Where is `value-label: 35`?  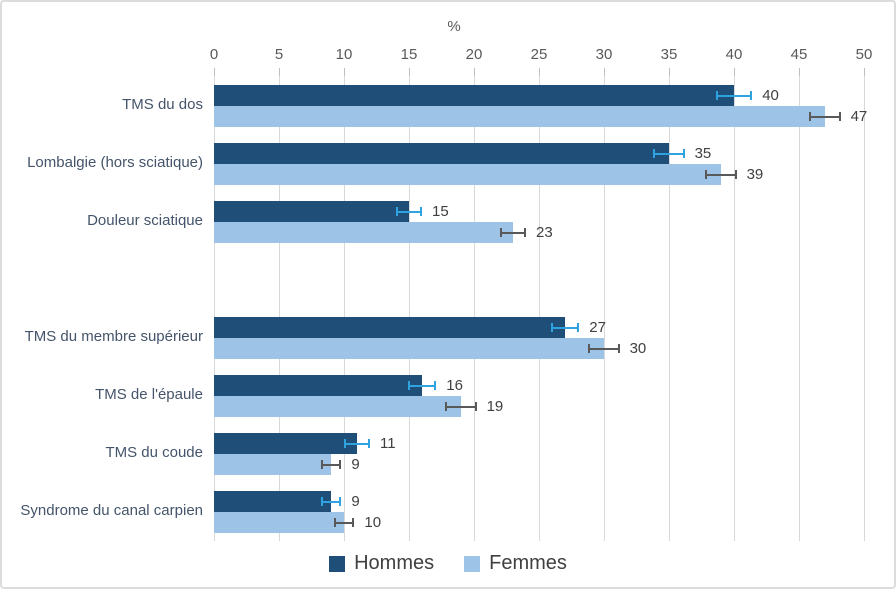 value-label: 35 is located at coordinates (703, 153).